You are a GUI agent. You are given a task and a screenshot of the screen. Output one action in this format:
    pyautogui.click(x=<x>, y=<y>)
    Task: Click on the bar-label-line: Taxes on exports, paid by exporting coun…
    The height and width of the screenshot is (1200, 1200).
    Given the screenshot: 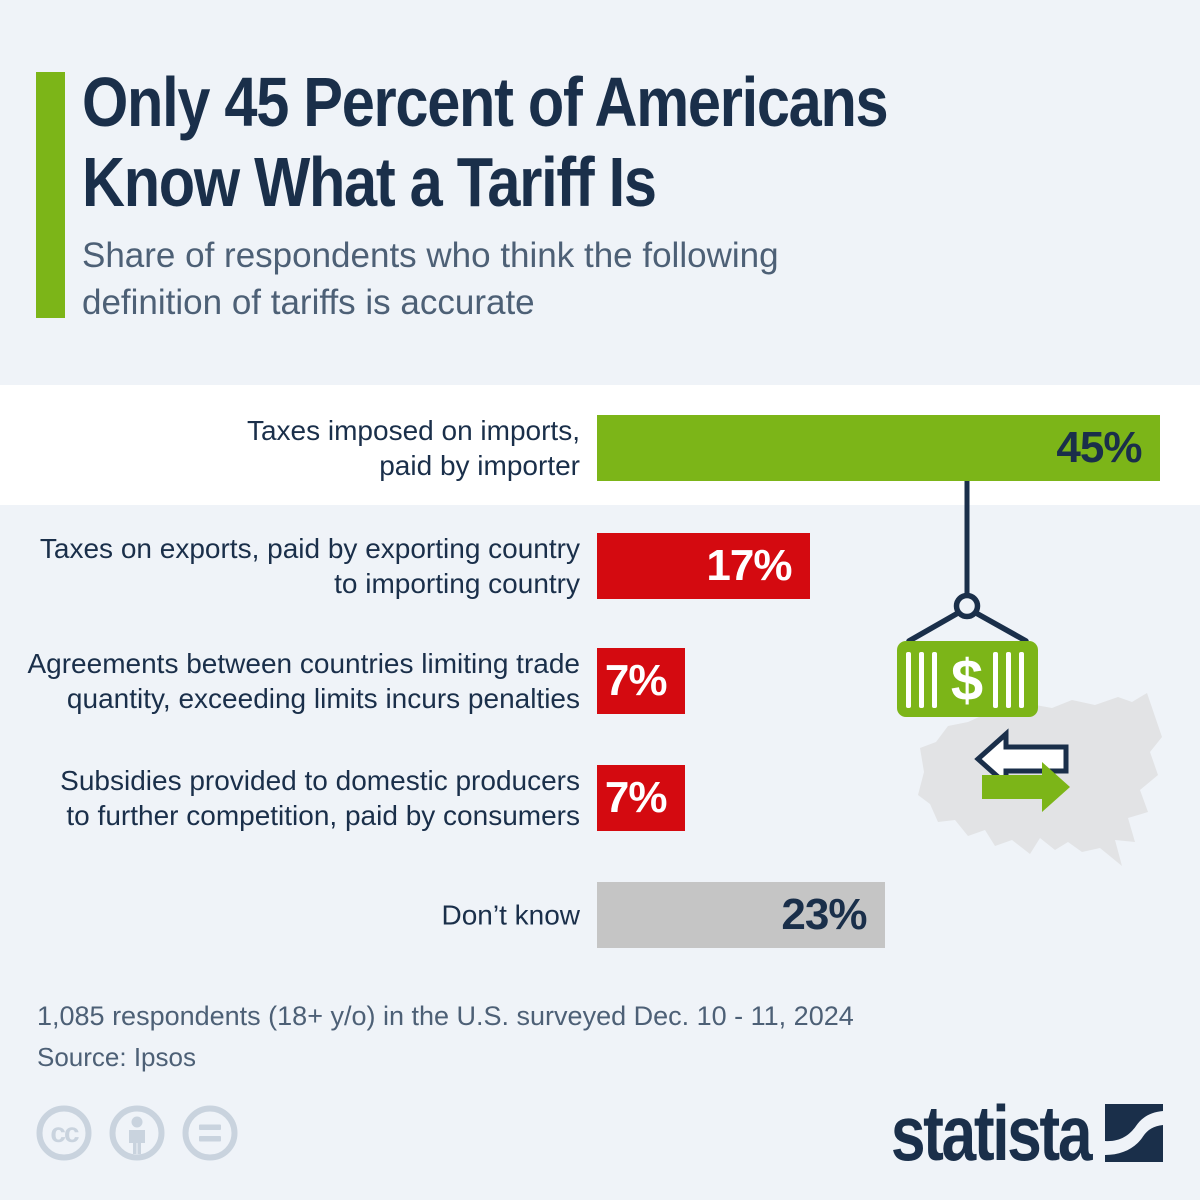 What is the action you would take?
    pyautogui.click(x=309, y=548)
    